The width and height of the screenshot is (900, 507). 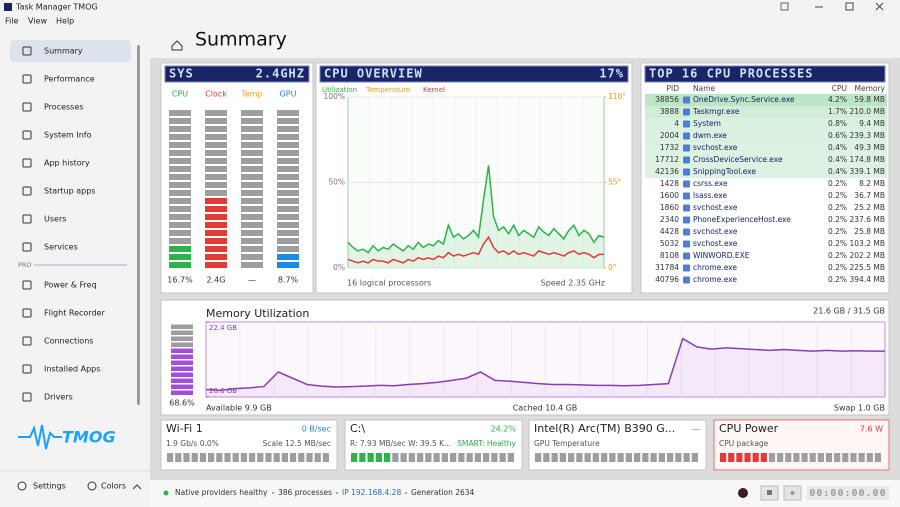 What do you see at coordinates (357, 428) in the screenshot?
I see `card-title: C:\` at bounding box center [357, 428].